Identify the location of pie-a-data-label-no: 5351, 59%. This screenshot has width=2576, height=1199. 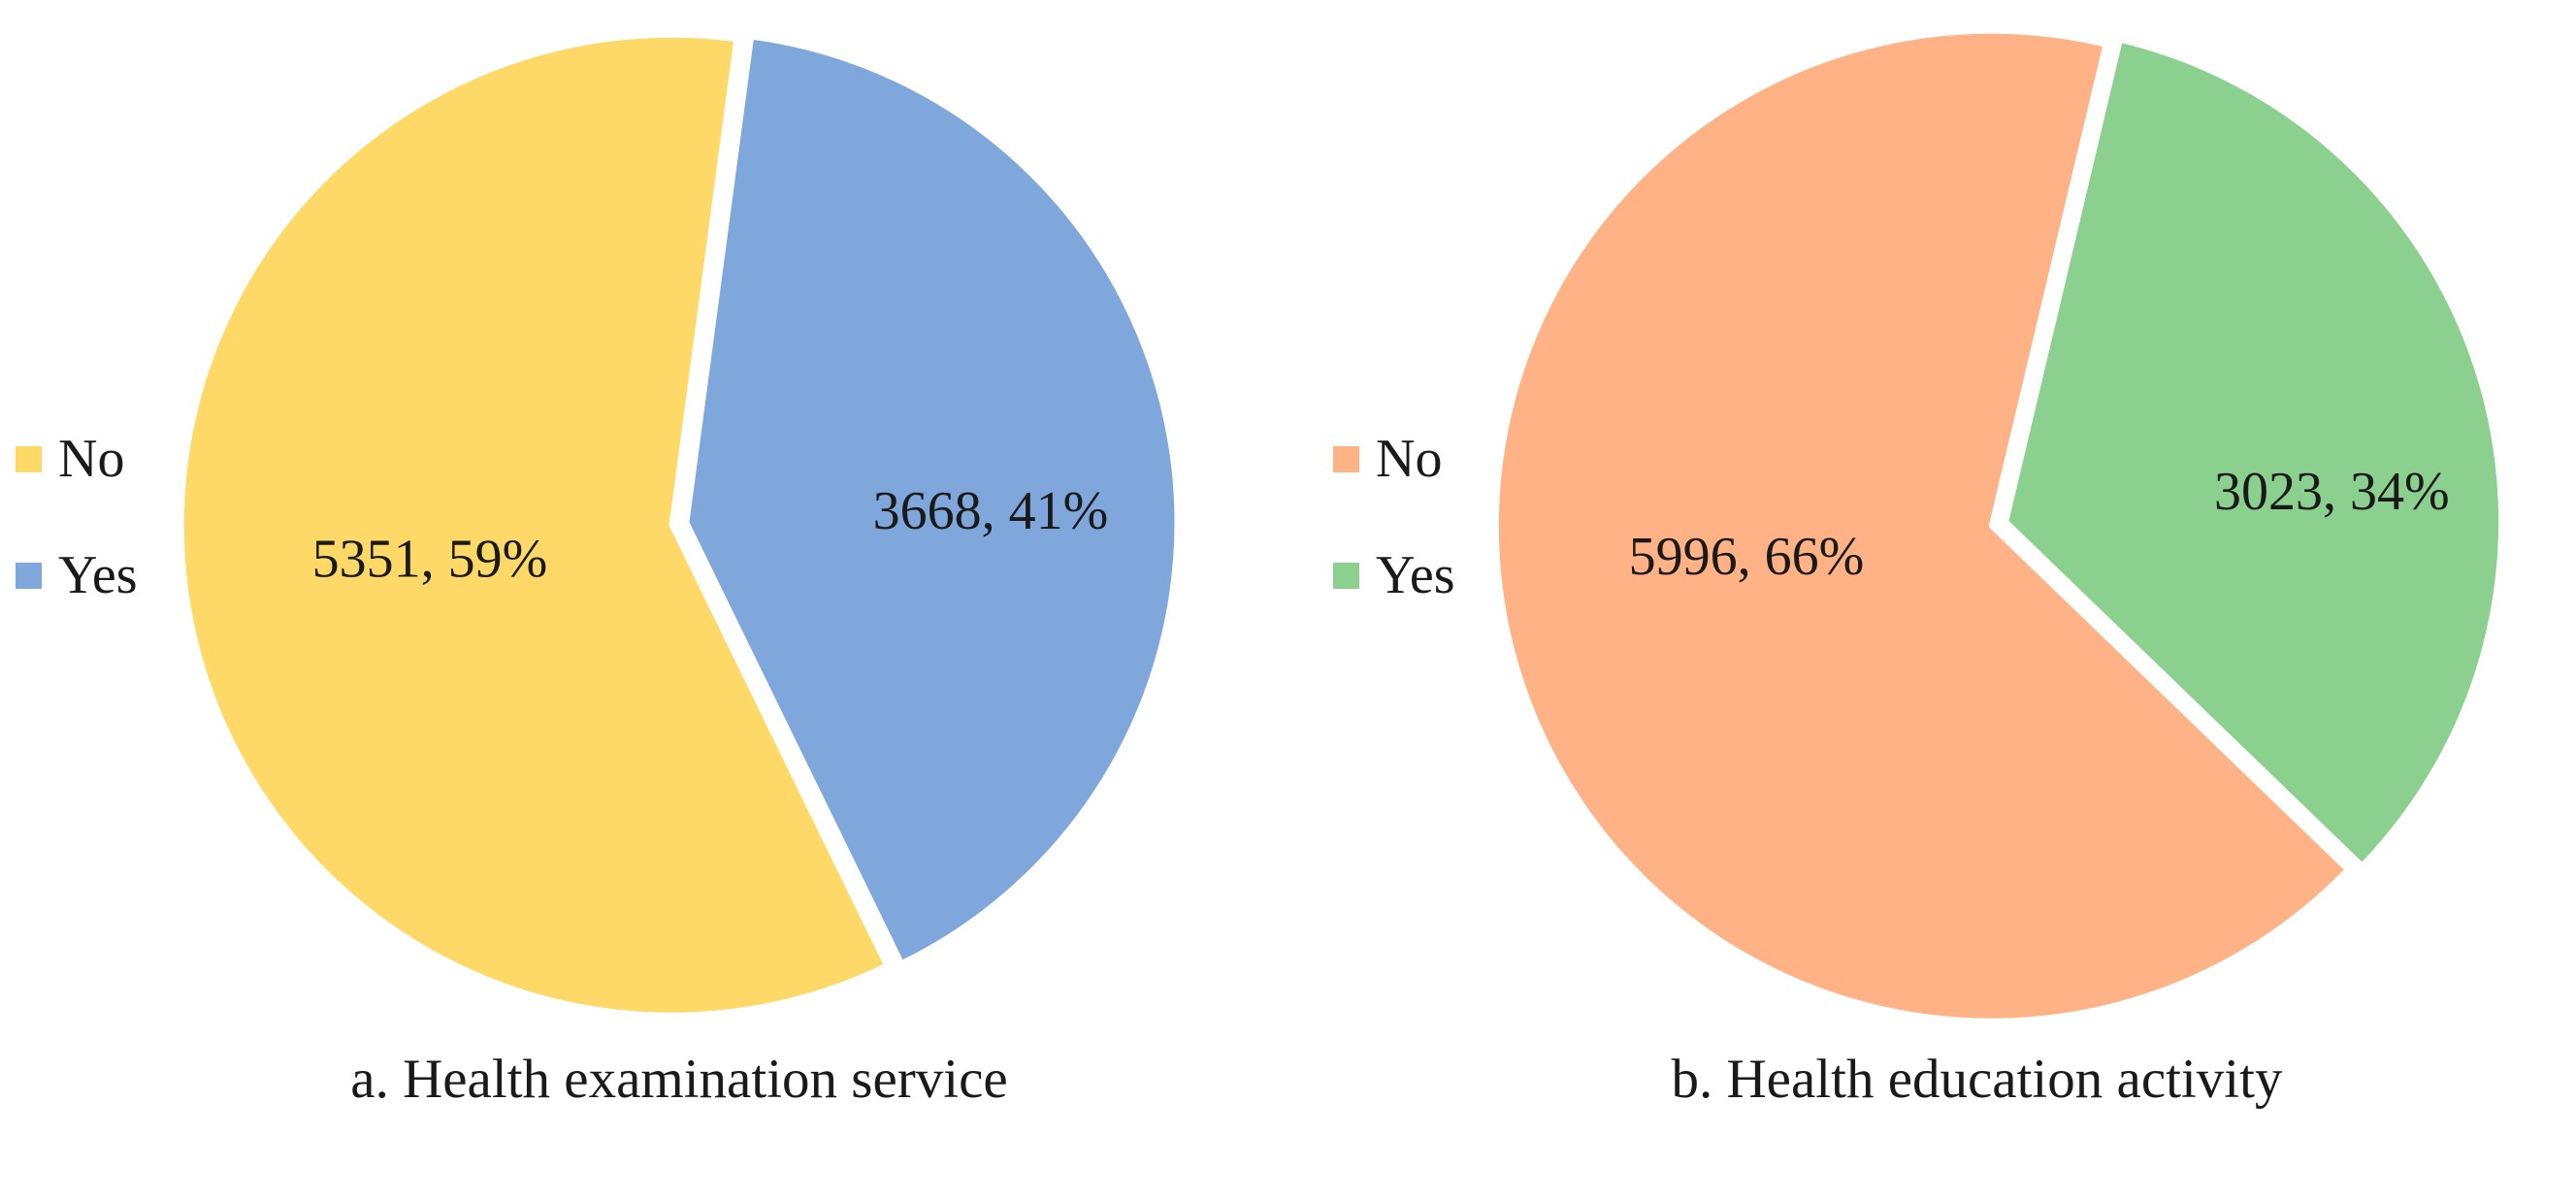
(430, 560).